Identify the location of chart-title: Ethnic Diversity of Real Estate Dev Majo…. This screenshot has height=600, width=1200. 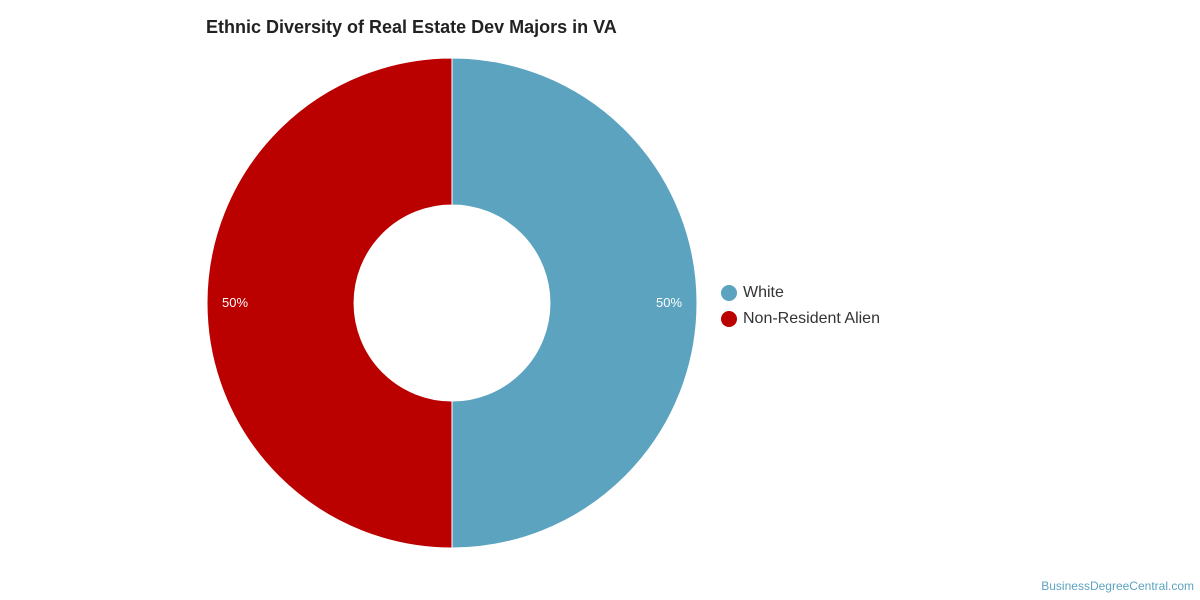
(411, 27).